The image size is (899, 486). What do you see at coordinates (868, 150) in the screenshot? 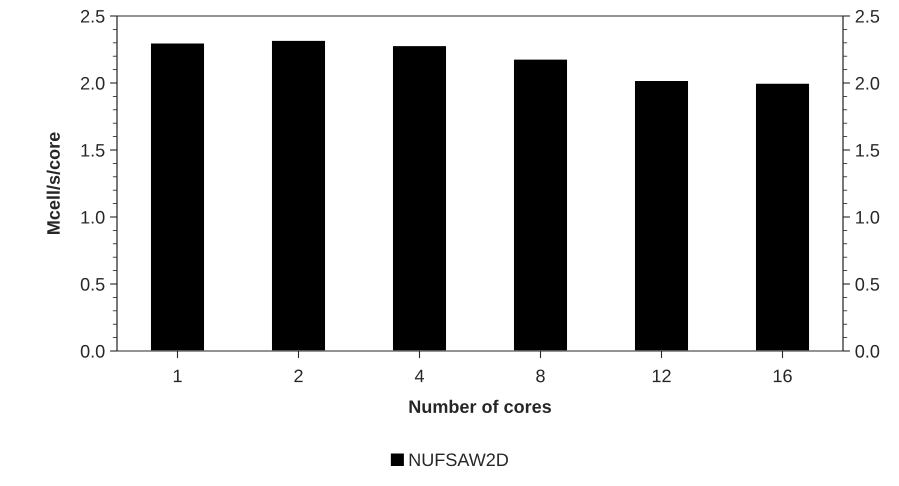
I see `y2-tick-label: 1.5` at bounding box center [868, 150].